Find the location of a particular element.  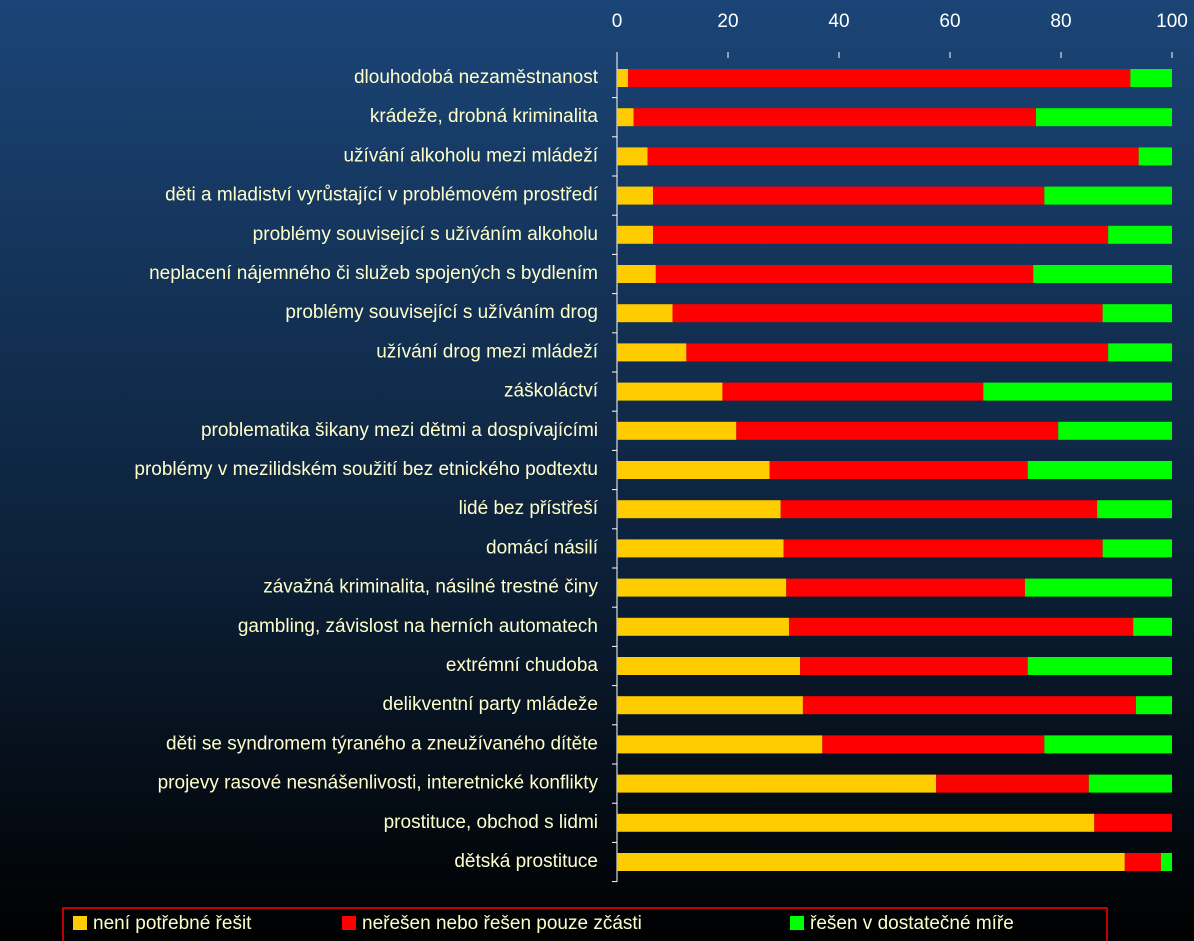

y-tick-label: problémy související s užíváním drog is located at coordinates (441, 312).